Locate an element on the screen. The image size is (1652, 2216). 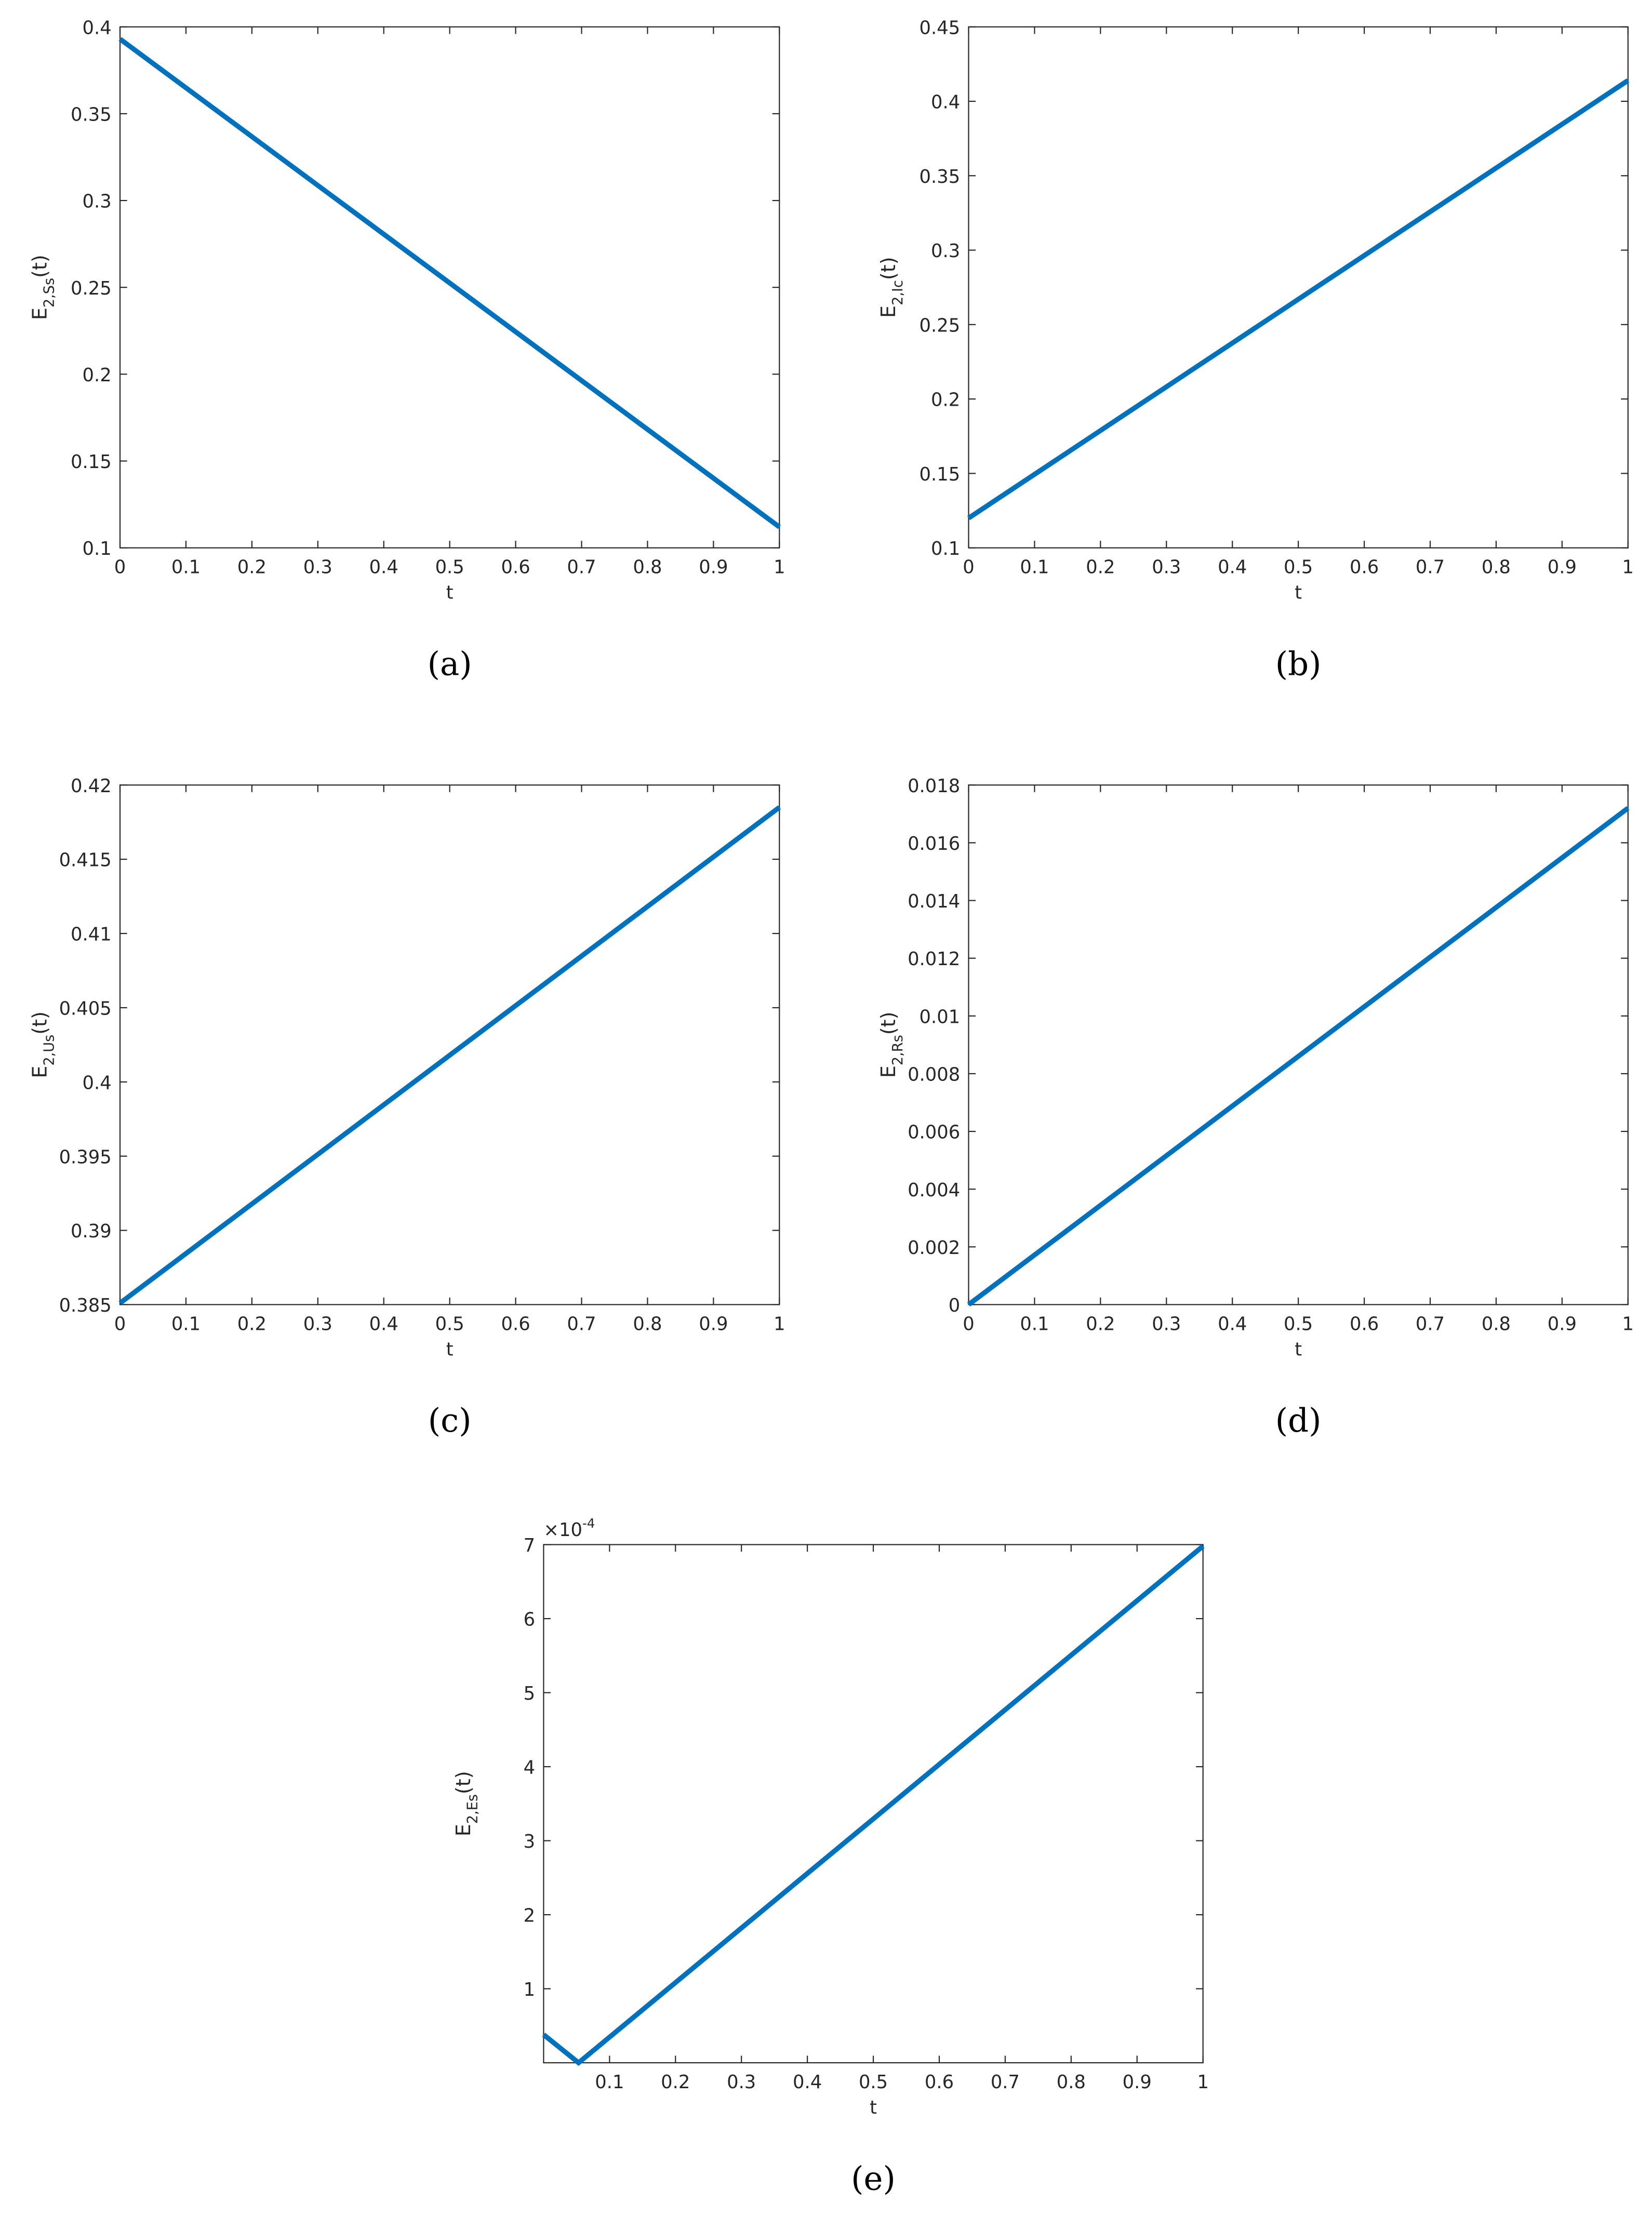
y-tick-label: 0.405 is located at coordinates (85, 1009).